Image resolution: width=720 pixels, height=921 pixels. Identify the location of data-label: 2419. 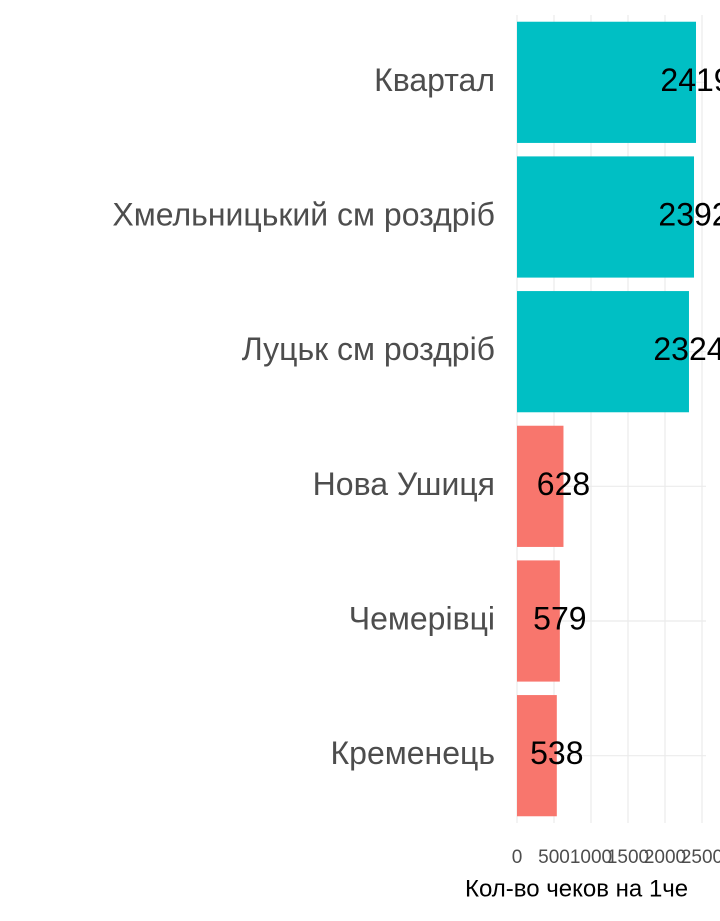
(690, 80).